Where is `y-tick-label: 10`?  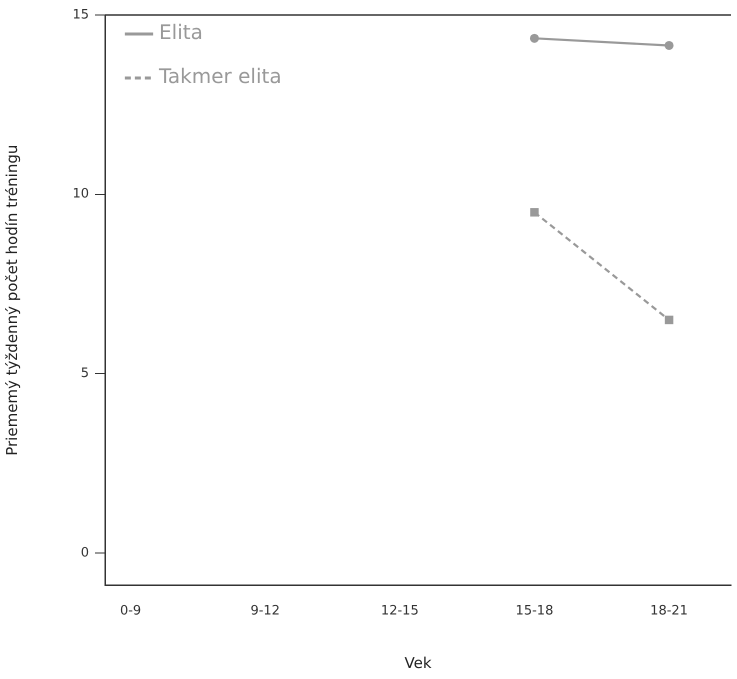
y-tick-label: 10 is located at coordinates (80, 194).